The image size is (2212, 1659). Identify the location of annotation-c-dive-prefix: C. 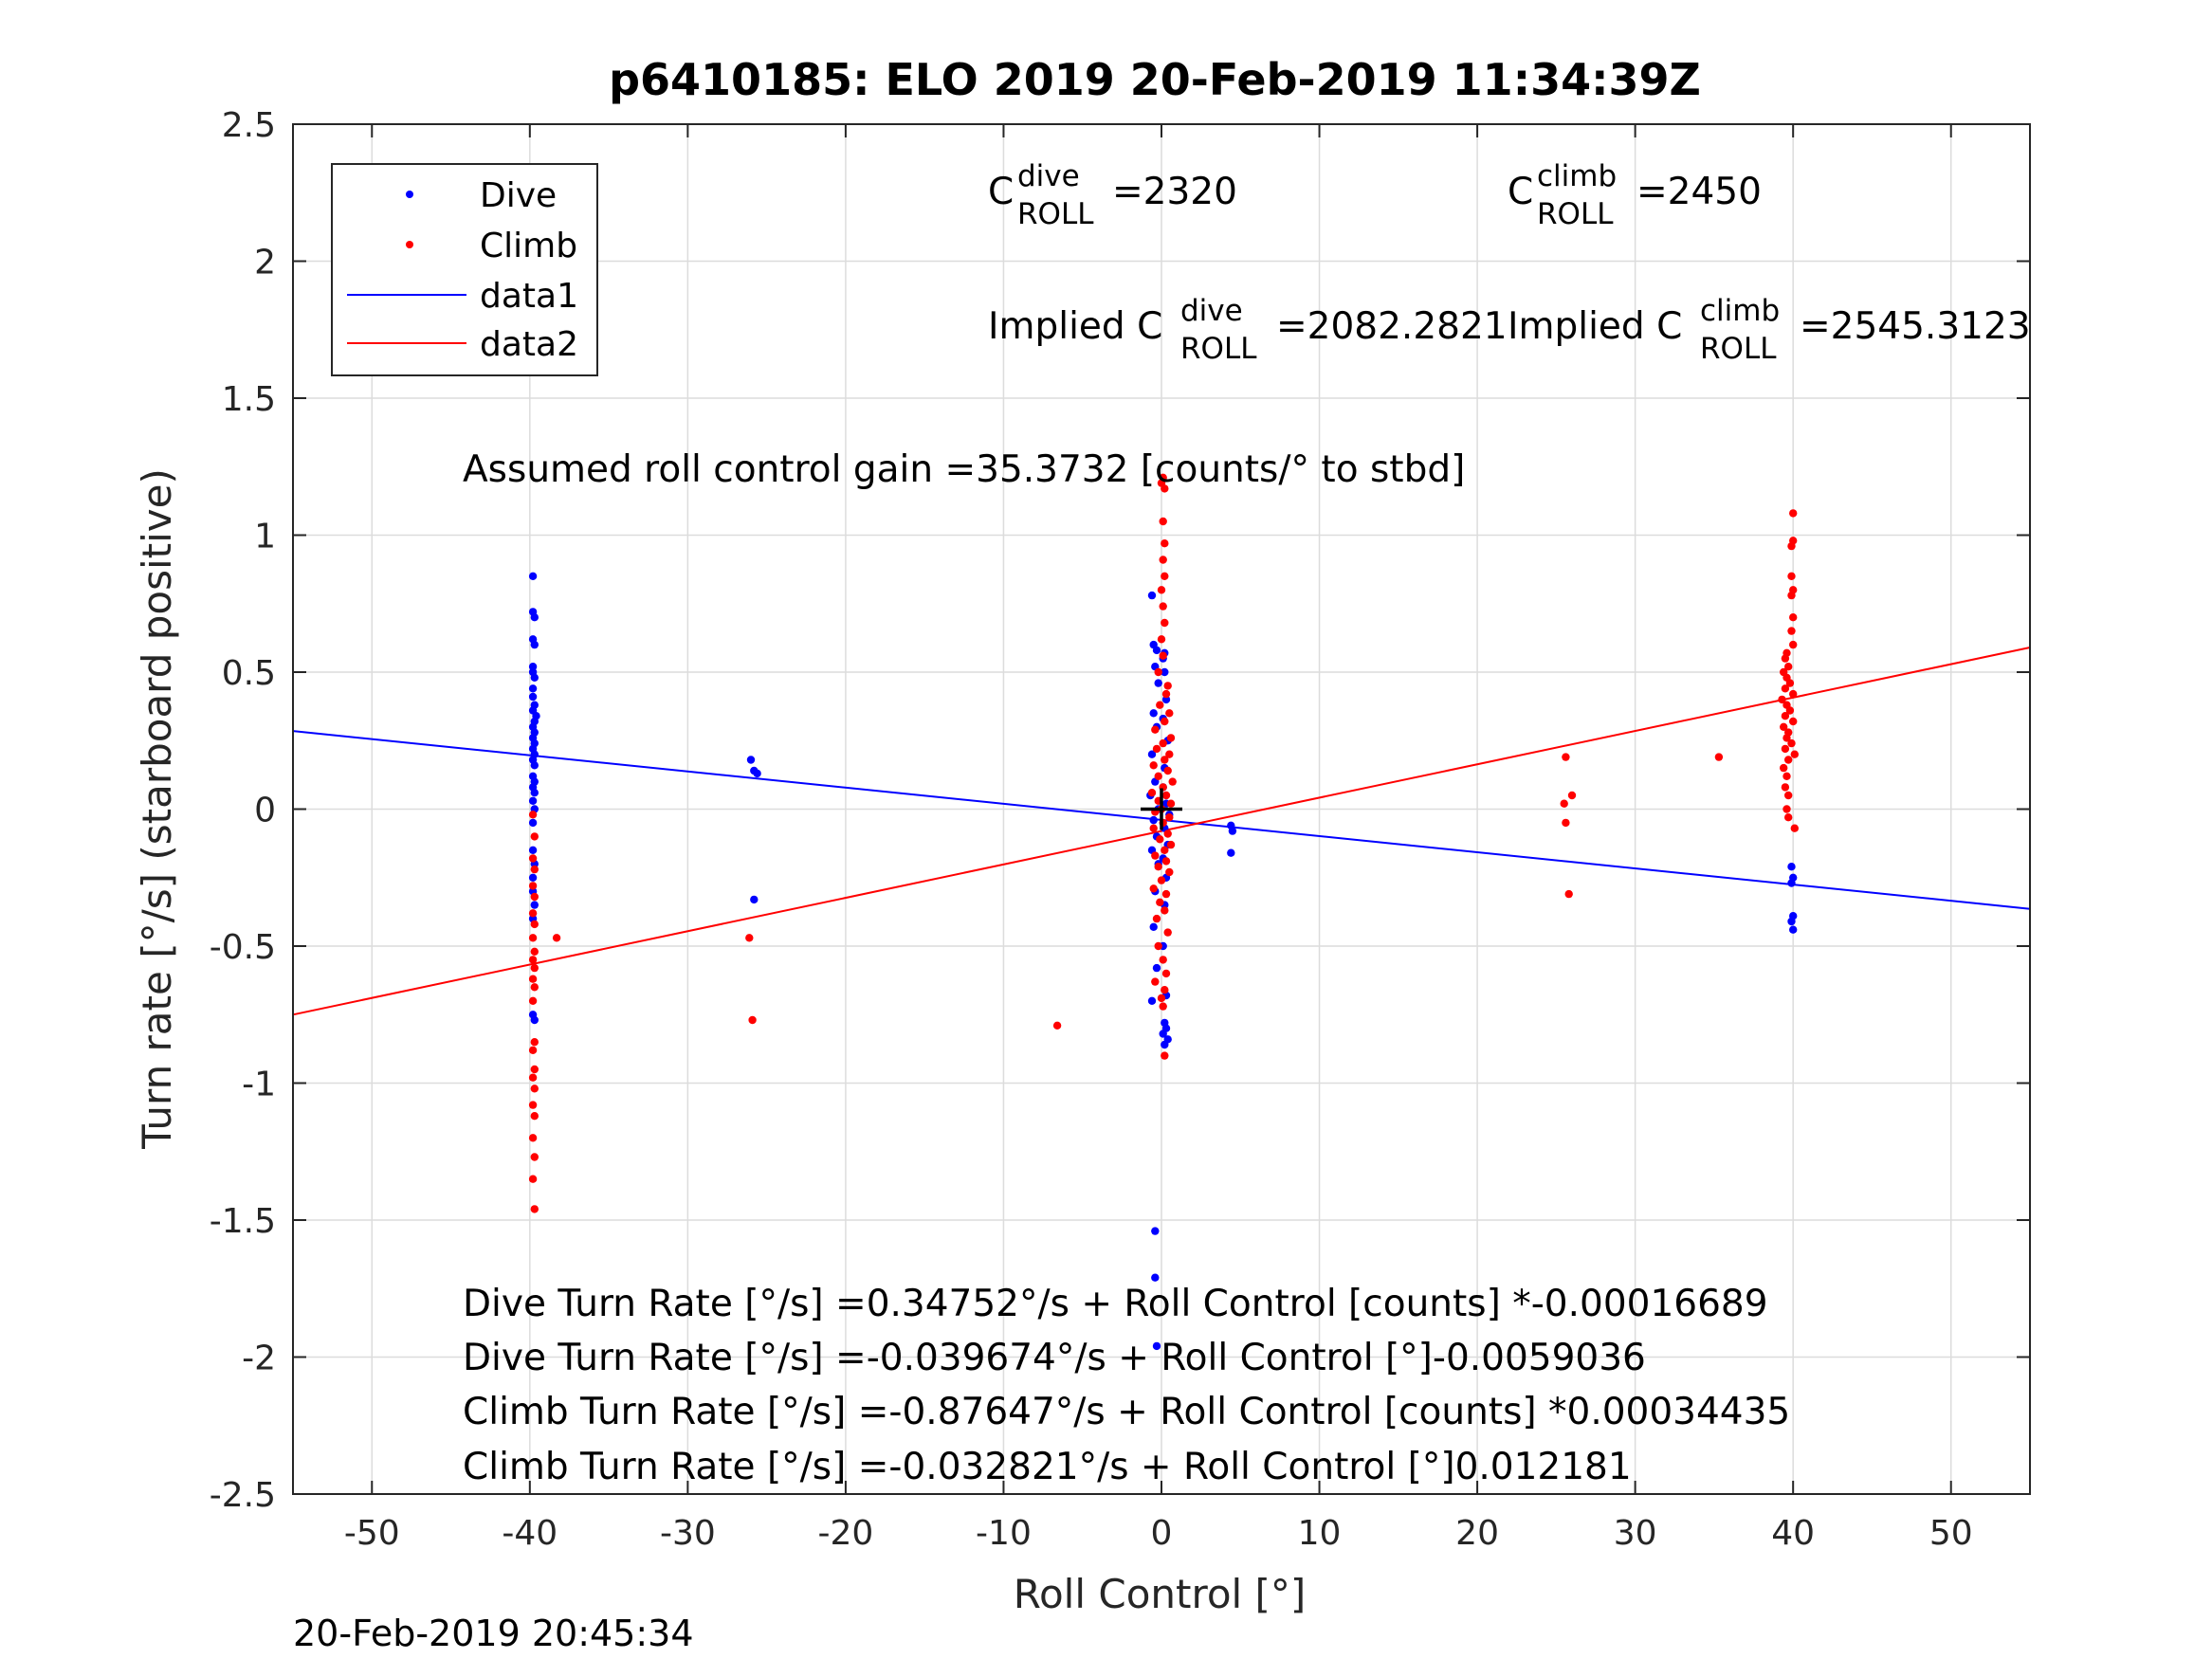
(1001, 192).